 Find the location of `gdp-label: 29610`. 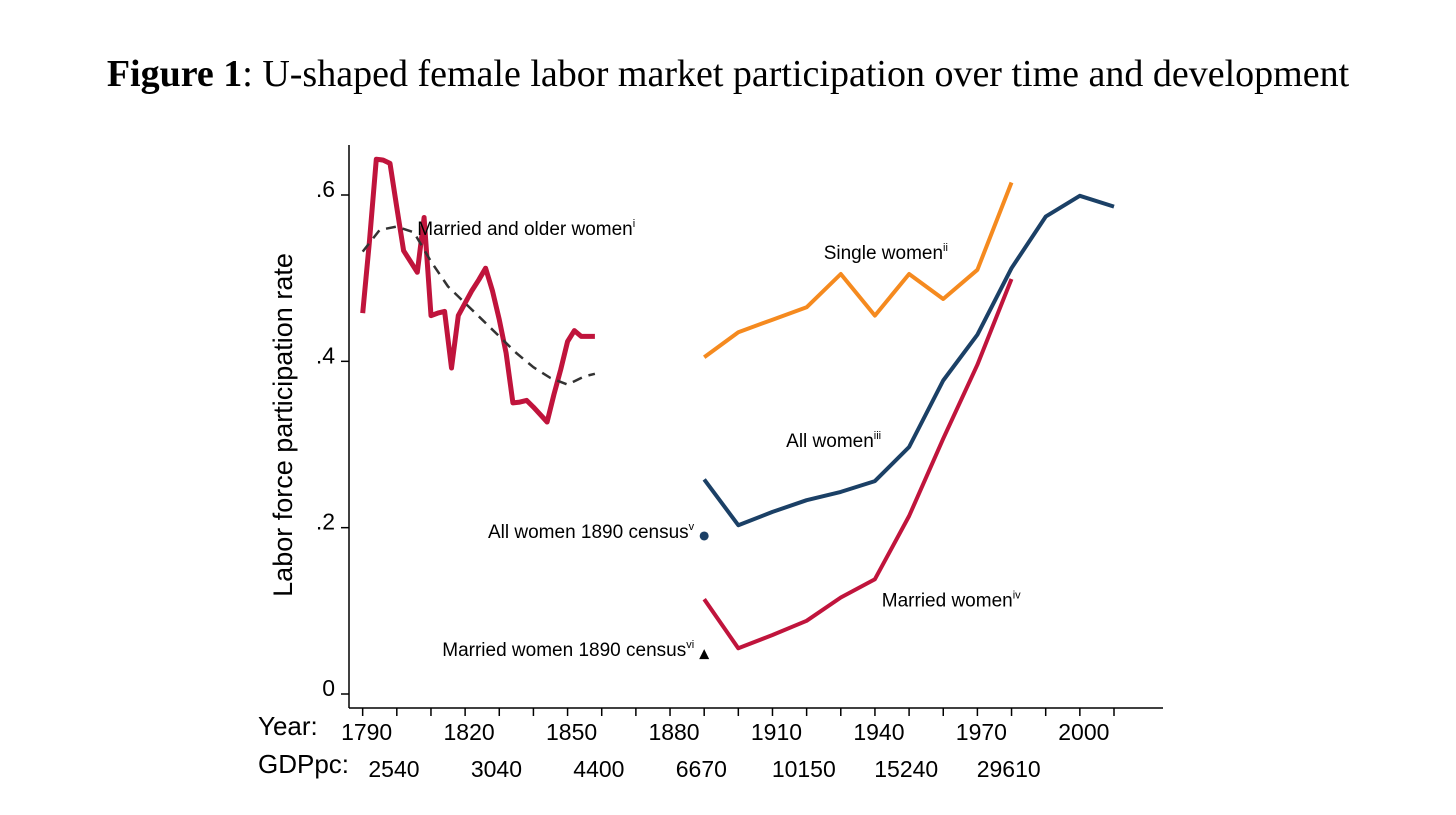

gdp-label: 29610 is located at coordinates (1009, 769).